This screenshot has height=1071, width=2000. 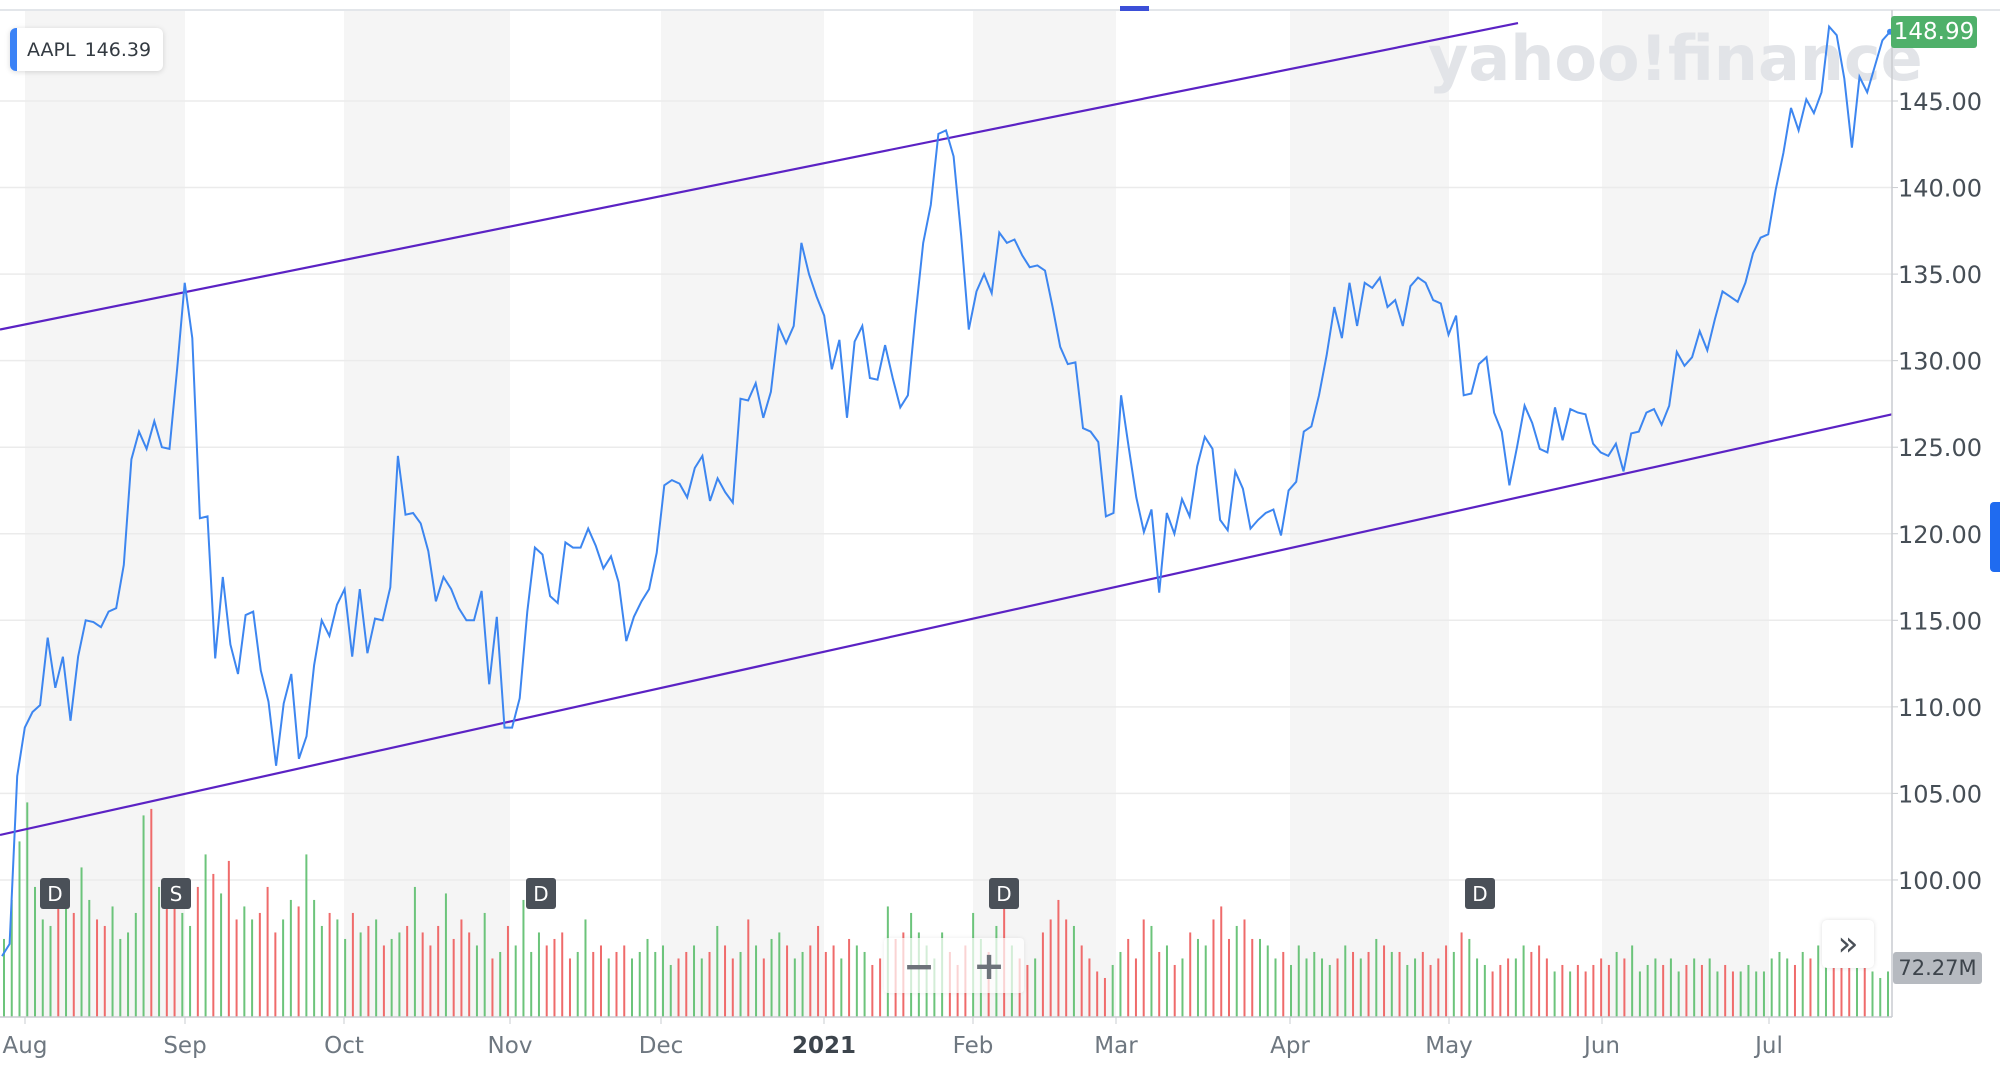 What do you see at coordinates (1768, 1046) in the screenshot?
I see `x-tick-label: Jul` at bounding box center [1768, 1046].